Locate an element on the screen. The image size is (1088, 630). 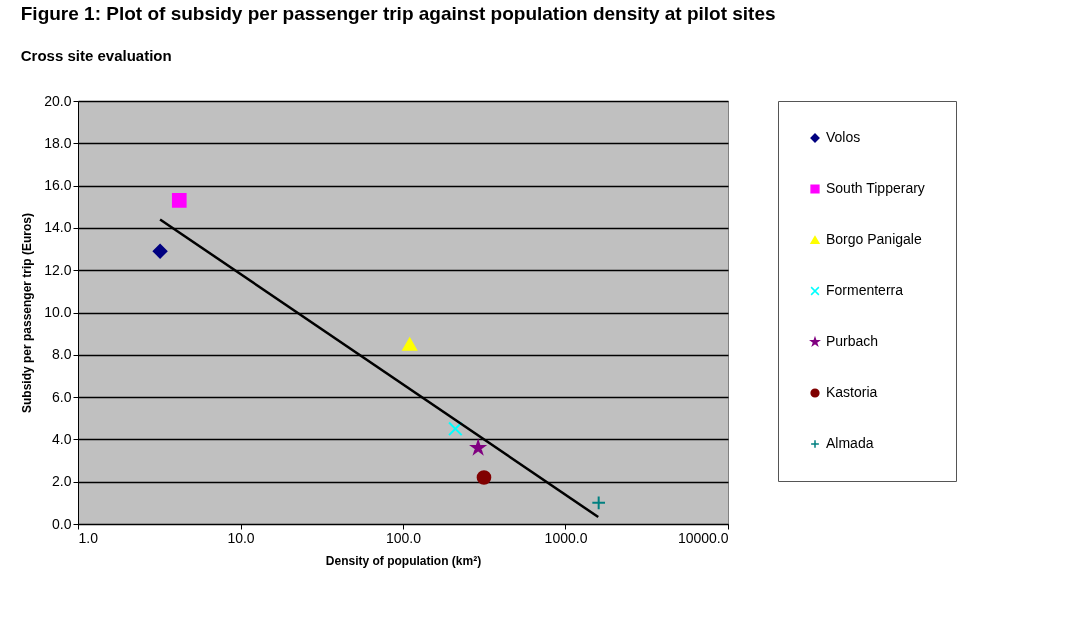
y-tick-label: 0.0 is located at coordinates (62, 523).